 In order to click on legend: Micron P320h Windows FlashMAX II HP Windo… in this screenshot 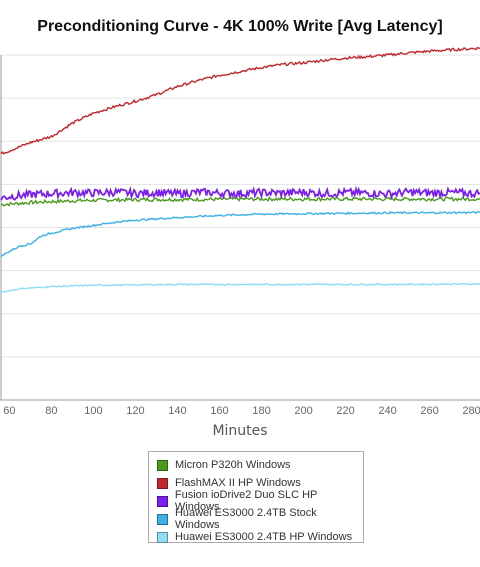, I will do `click(256, 497)`.